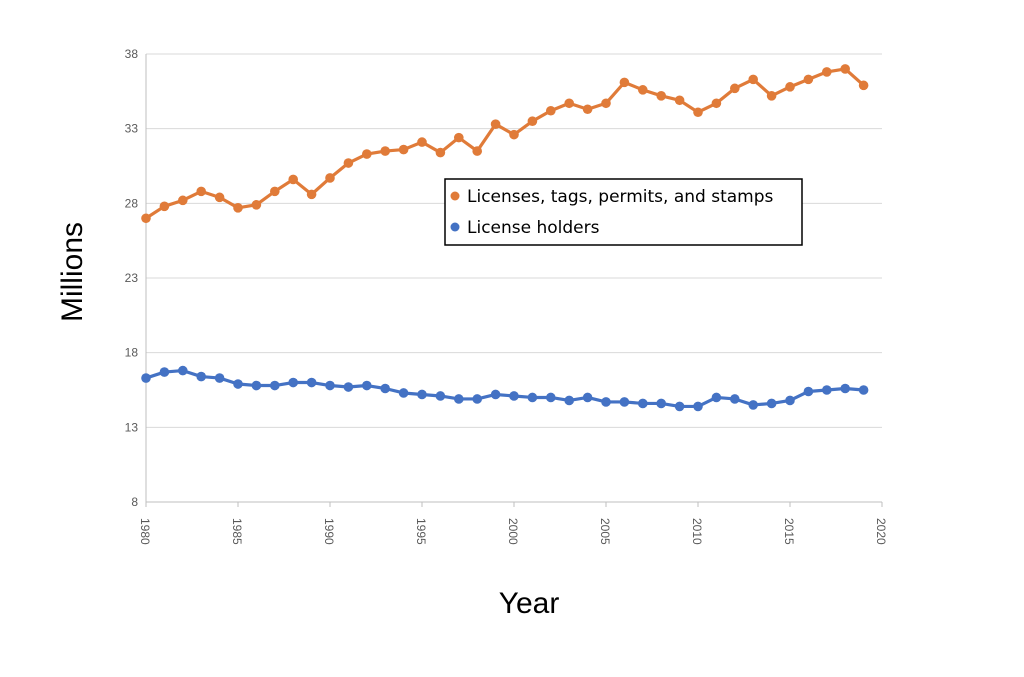  I want to click on y-tick-label: 28, so click(132, 203).